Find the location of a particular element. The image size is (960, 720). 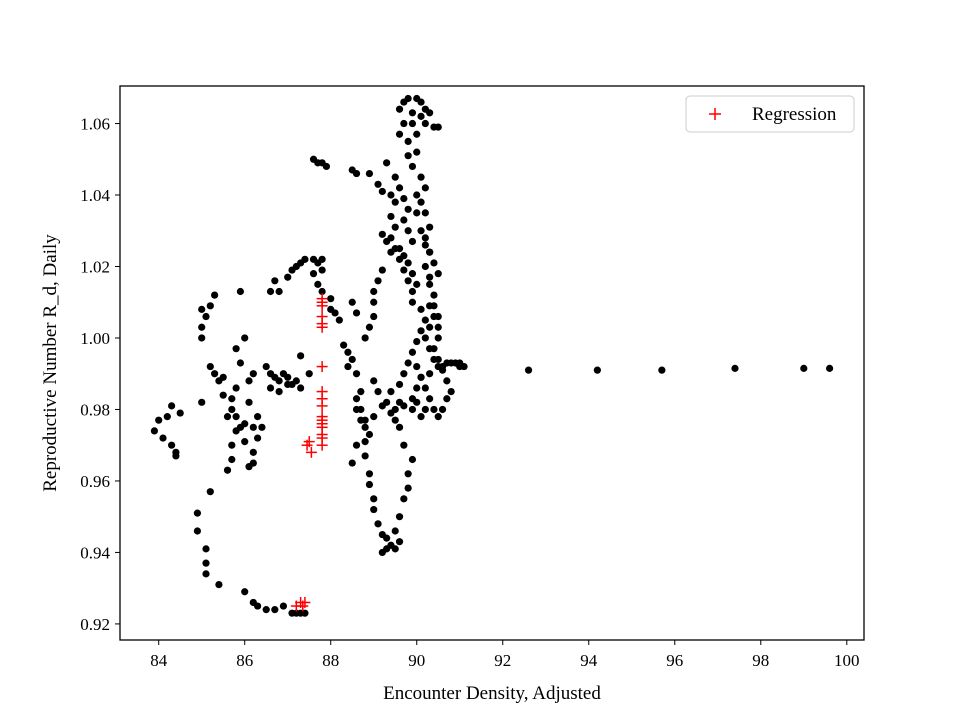

x-tick-label: 98 is located at coordinates (760, 660).